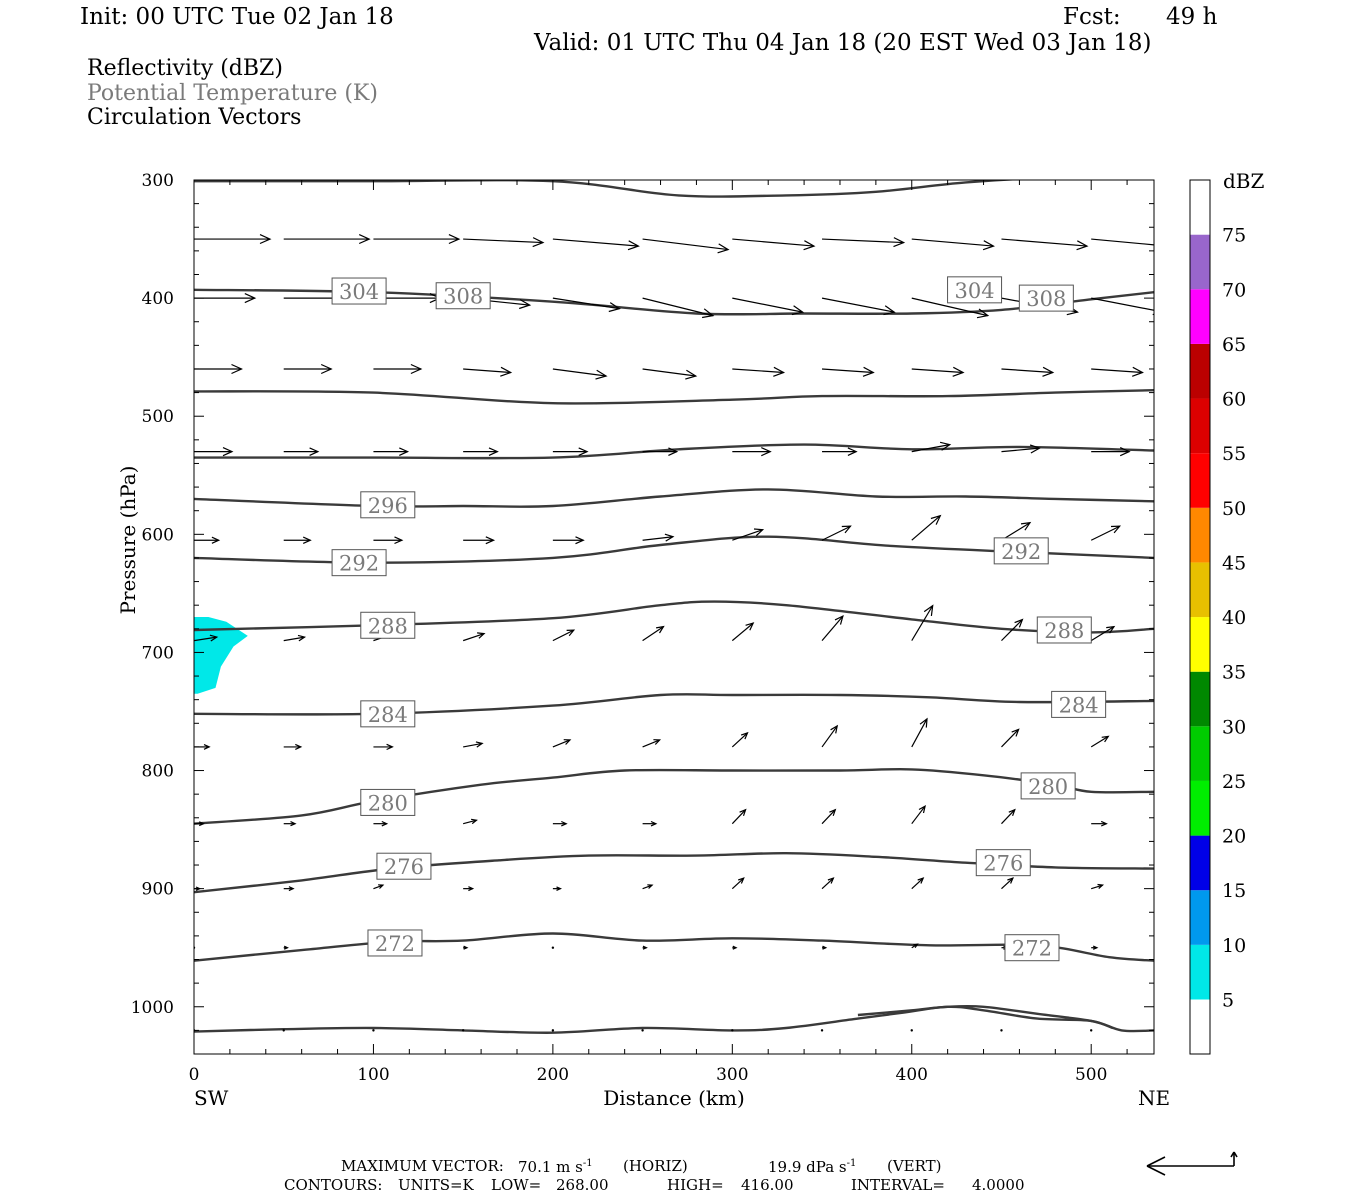  Describe the element at coordinates (1234, 400) in the screenshot. I see `colorbar-label-60: 60` at that location.